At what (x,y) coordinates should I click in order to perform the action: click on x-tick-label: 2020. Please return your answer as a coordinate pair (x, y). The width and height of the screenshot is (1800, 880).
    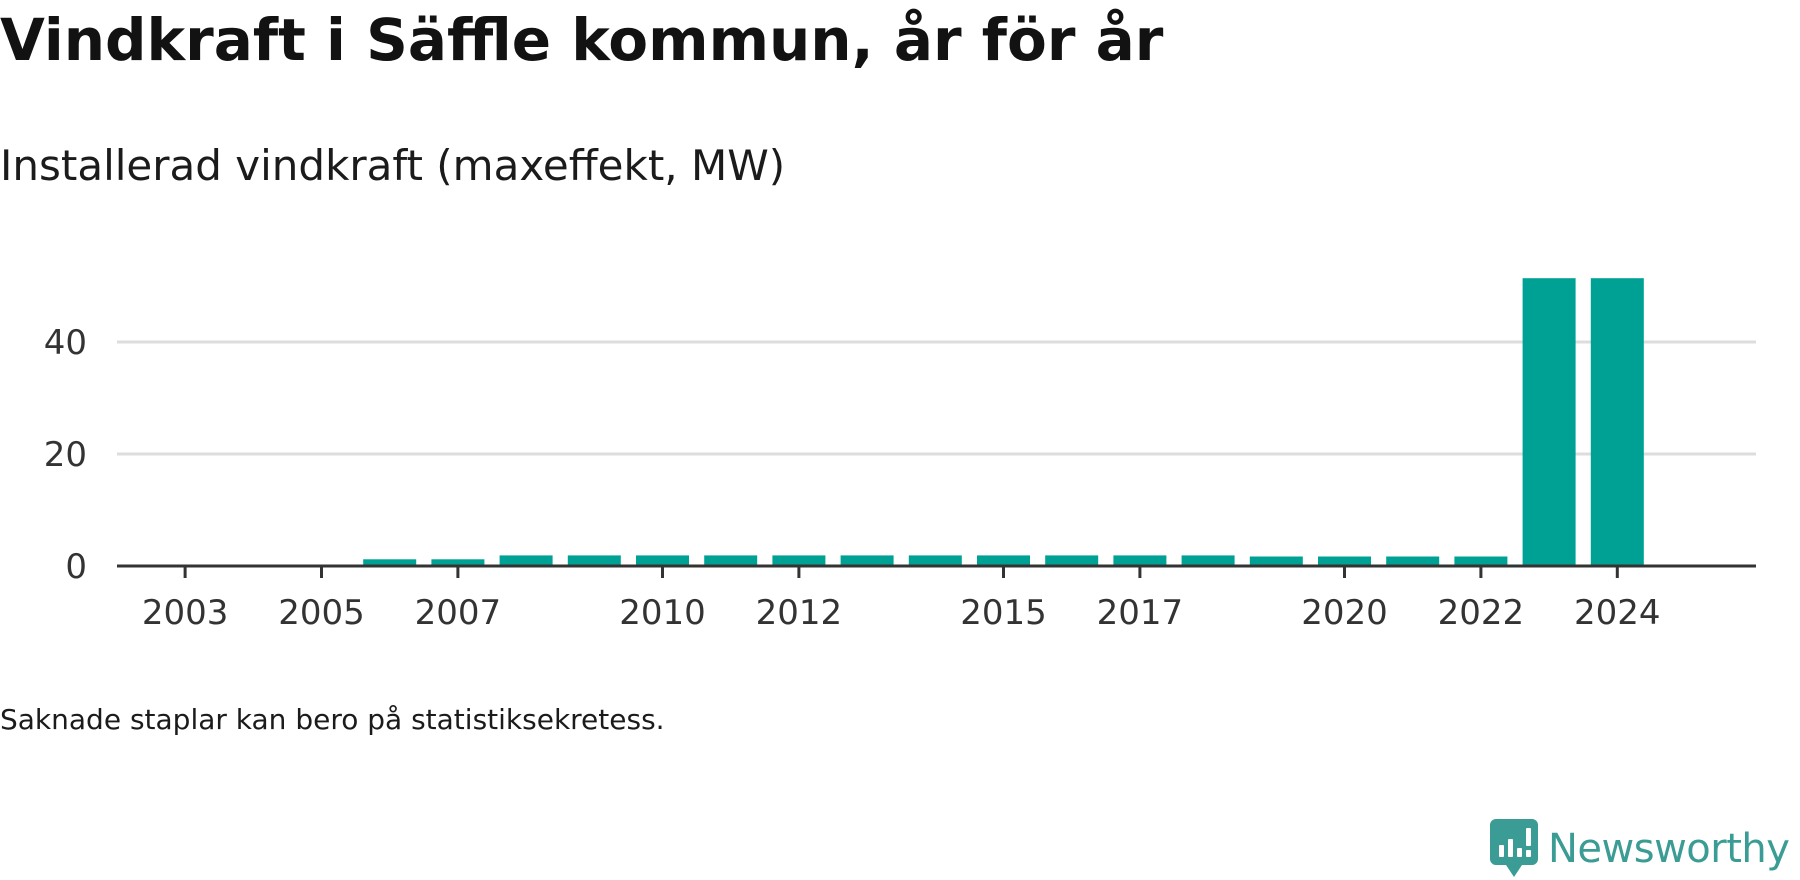
    Looking at the image, I should click on (1344, 613).